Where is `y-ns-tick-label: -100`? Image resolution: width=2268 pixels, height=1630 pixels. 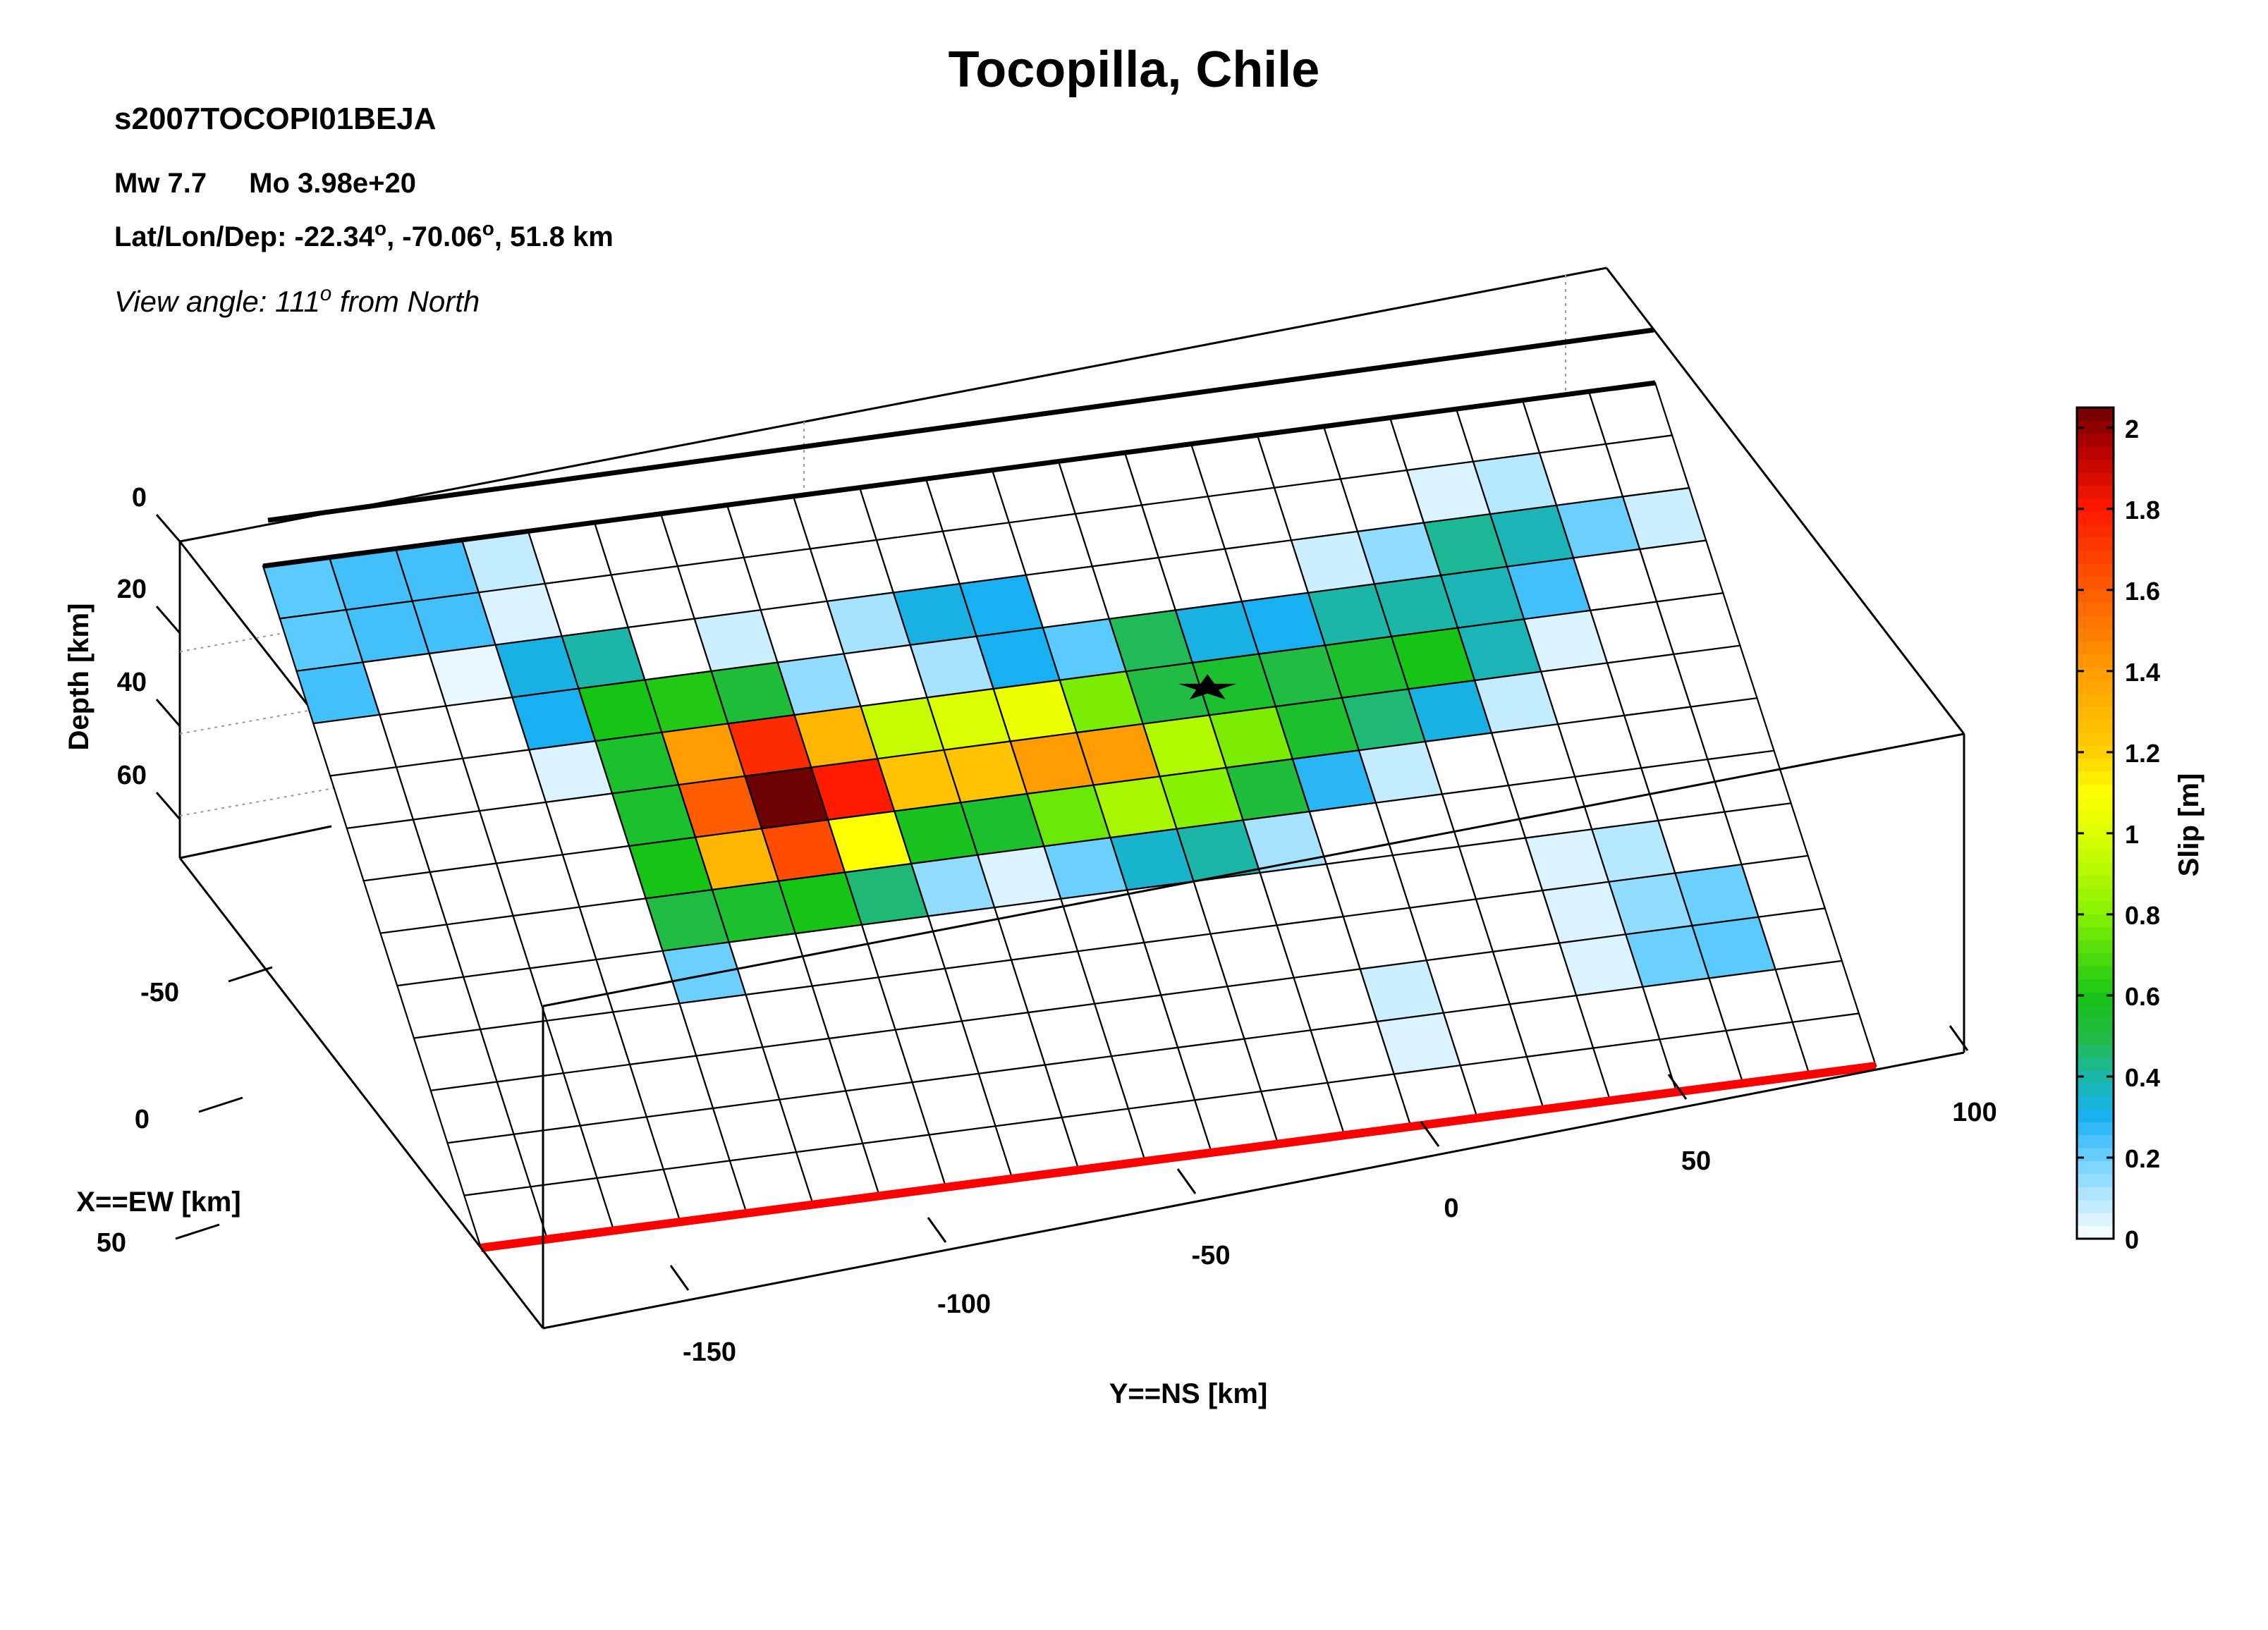 y-ns-tick-label: -100 is located at coordinates (964, 1304).